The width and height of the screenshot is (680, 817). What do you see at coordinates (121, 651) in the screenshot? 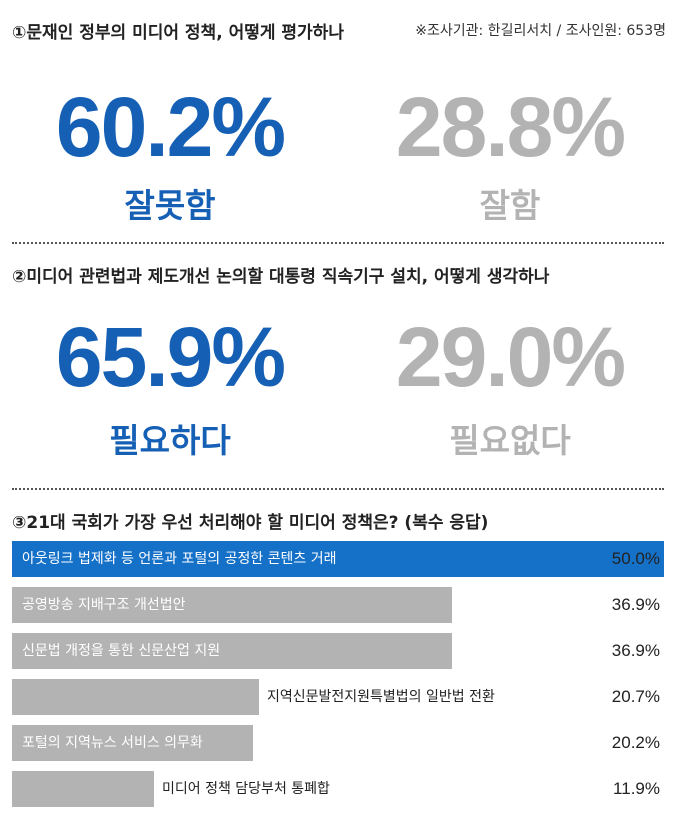
I see `bar-label: 신문법 개정을 통한 신문산업 지원` at bounding box center [121, 651].